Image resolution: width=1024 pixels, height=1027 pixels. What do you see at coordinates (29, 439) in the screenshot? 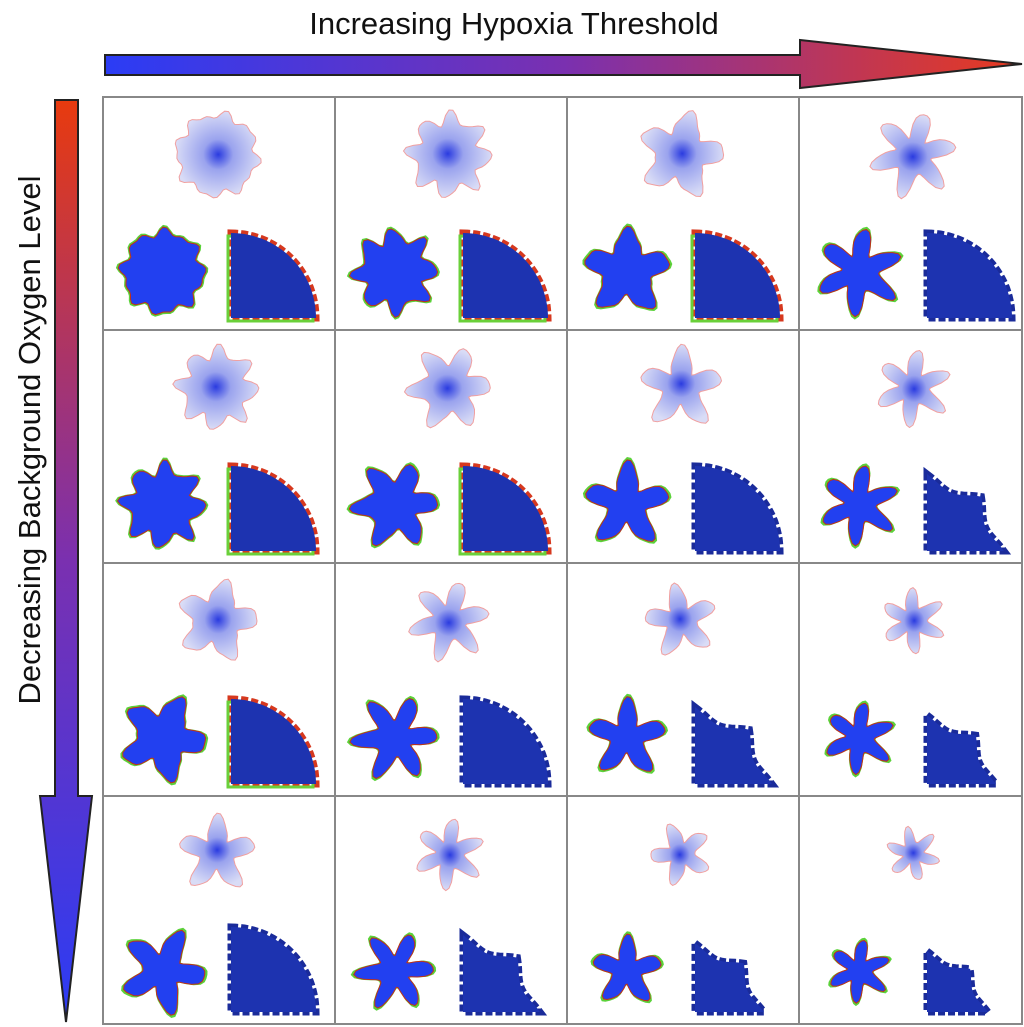
I see `y-axis-label: Decreasing Background Oxygen Level` at bounding box center [29, 439].